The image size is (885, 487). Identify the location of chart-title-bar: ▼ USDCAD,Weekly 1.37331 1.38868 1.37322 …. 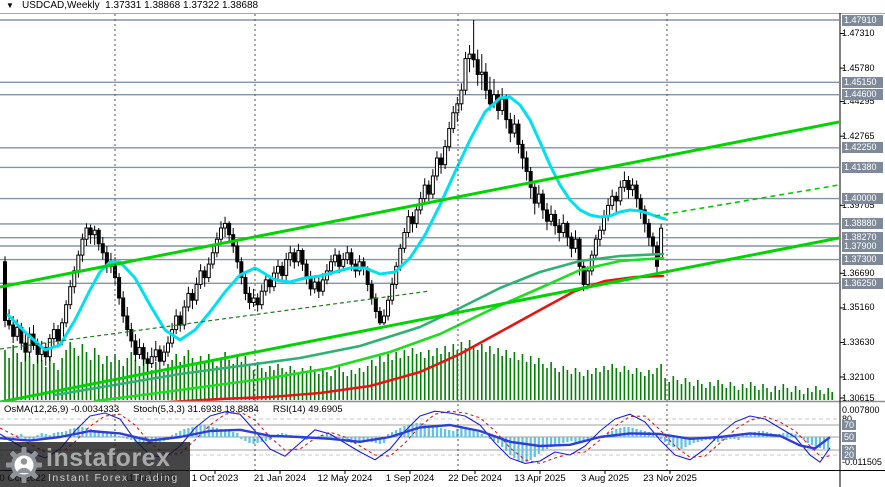
(442, 6).